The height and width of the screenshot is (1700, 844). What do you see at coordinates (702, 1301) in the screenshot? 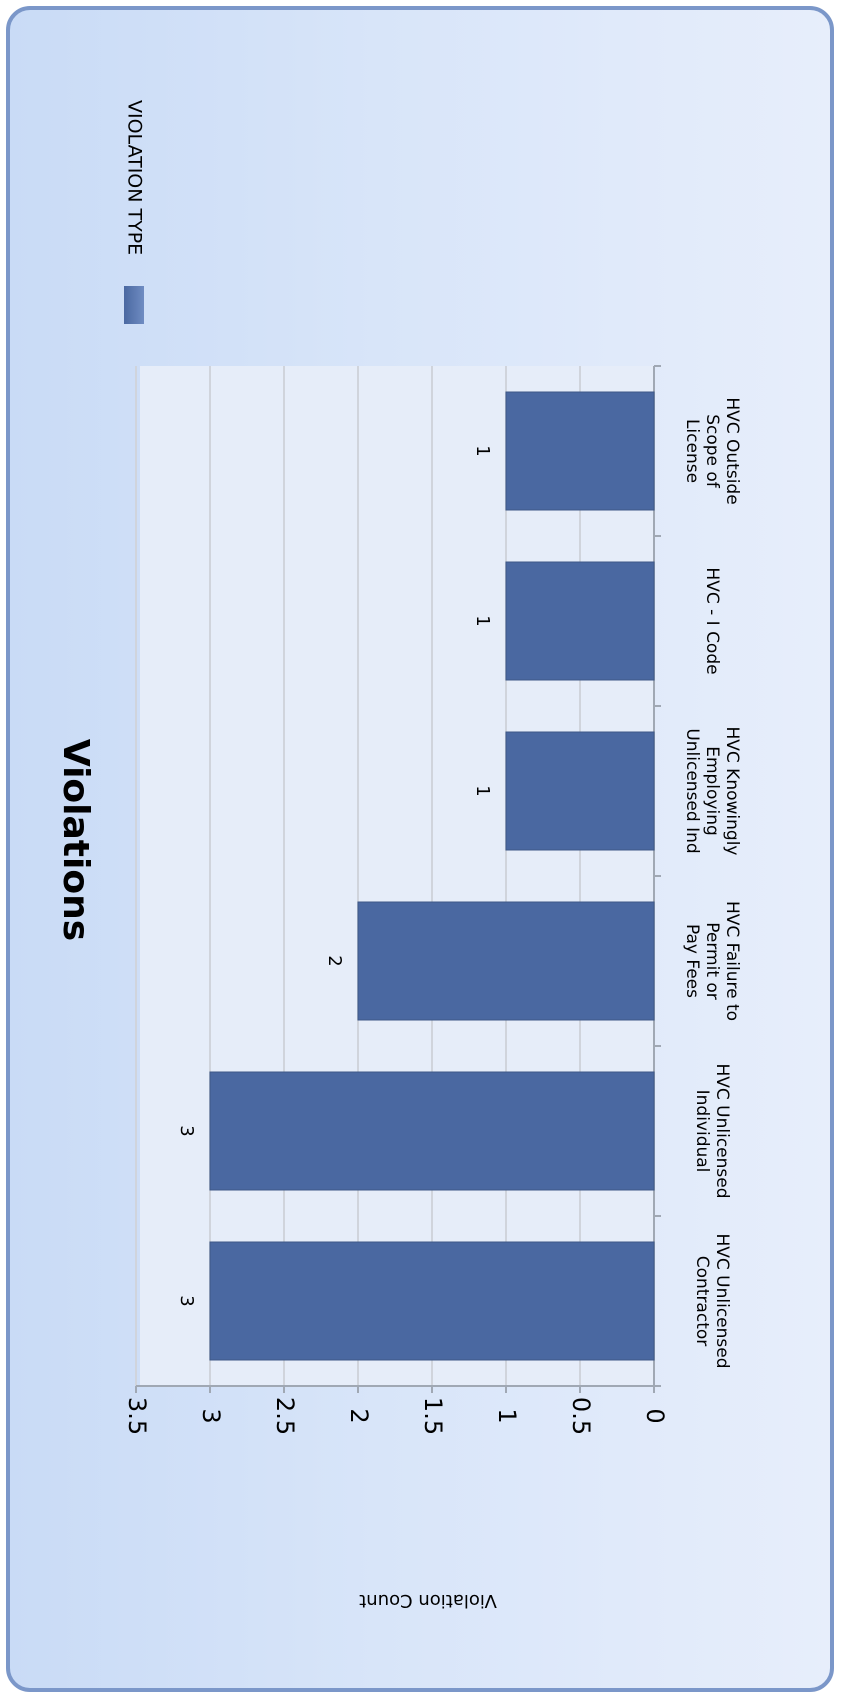
I see `category-label: Contractor` at bounding box center [702, 1301].